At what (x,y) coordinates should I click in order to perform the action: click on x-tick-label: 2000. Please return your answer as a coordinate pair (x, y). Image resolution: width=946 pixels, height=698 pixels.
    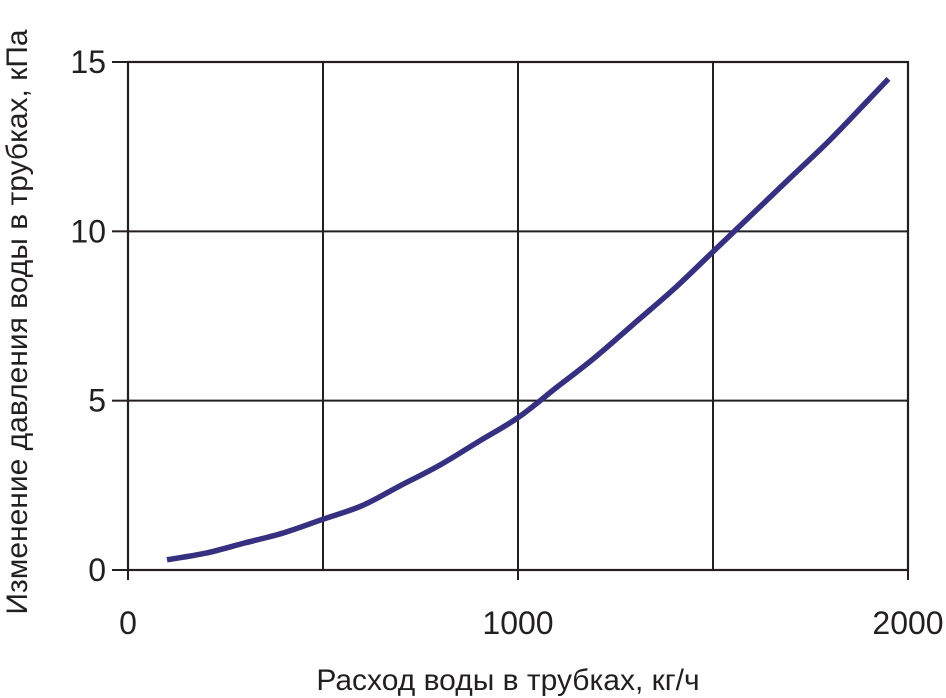
    Looking at the image, I should click on (907, 623).